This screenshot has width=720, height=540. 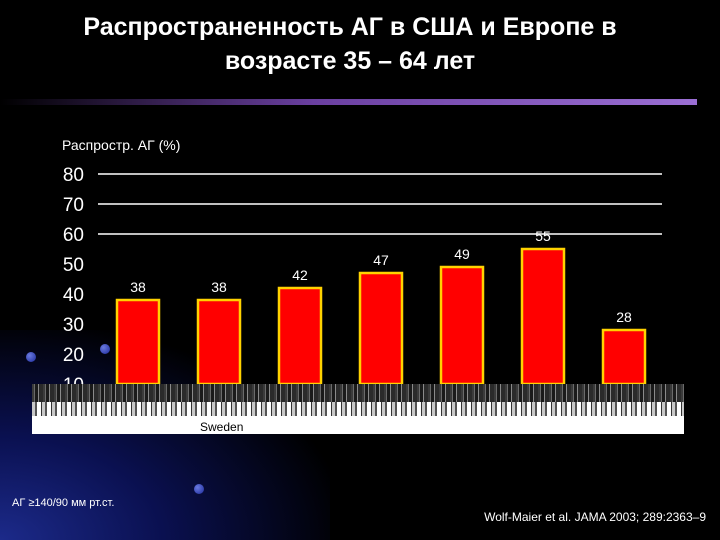 I want to click on y-tick-label: 40, so click(x=73, y=295).